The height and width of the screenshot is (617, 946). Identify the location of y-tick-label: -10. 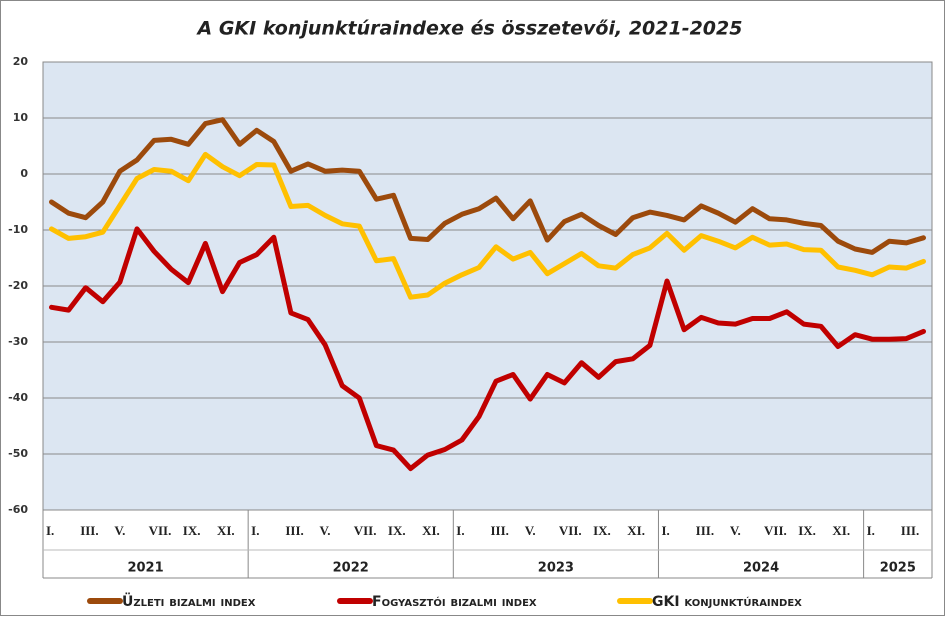
(18, 229).